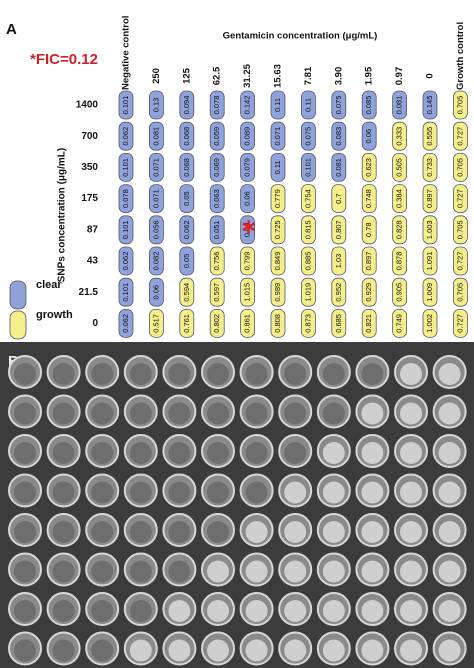 The image size is (474, 668). Describe the element at coordinates (186, 261) in the screenshot. I see `cell-value: 0.05` at that location.